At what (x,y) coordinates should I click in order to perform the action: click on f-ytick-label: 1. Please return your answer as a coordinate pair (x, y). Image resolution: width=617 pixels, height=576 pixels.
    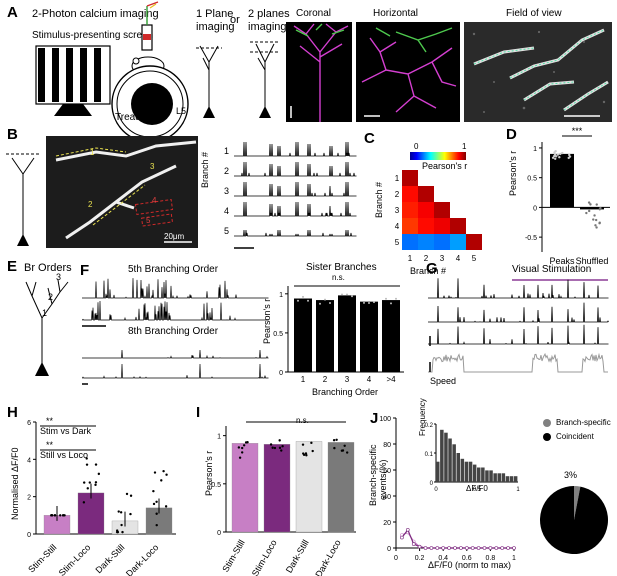
    Looking at the image, I should click on (281, 295).